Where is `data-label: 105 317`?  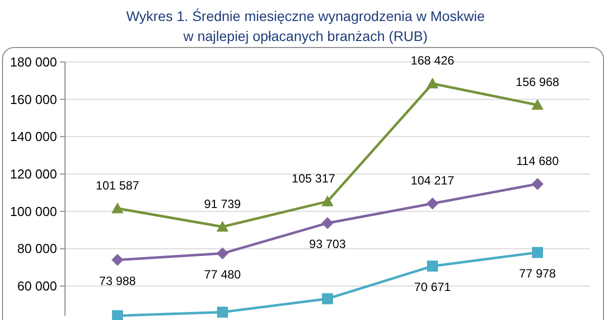
data-label: 105 317 is located at coordinates (314, 178).